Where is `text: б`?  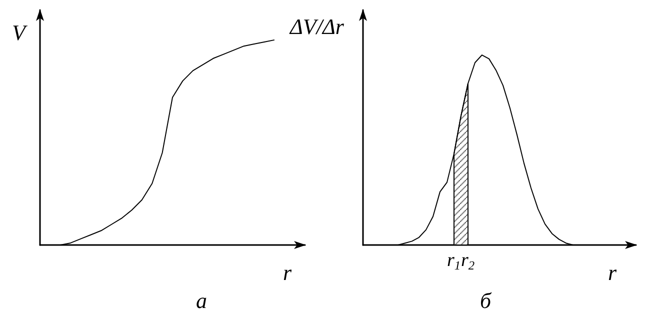 text: б is located at coordinates (486, 300).